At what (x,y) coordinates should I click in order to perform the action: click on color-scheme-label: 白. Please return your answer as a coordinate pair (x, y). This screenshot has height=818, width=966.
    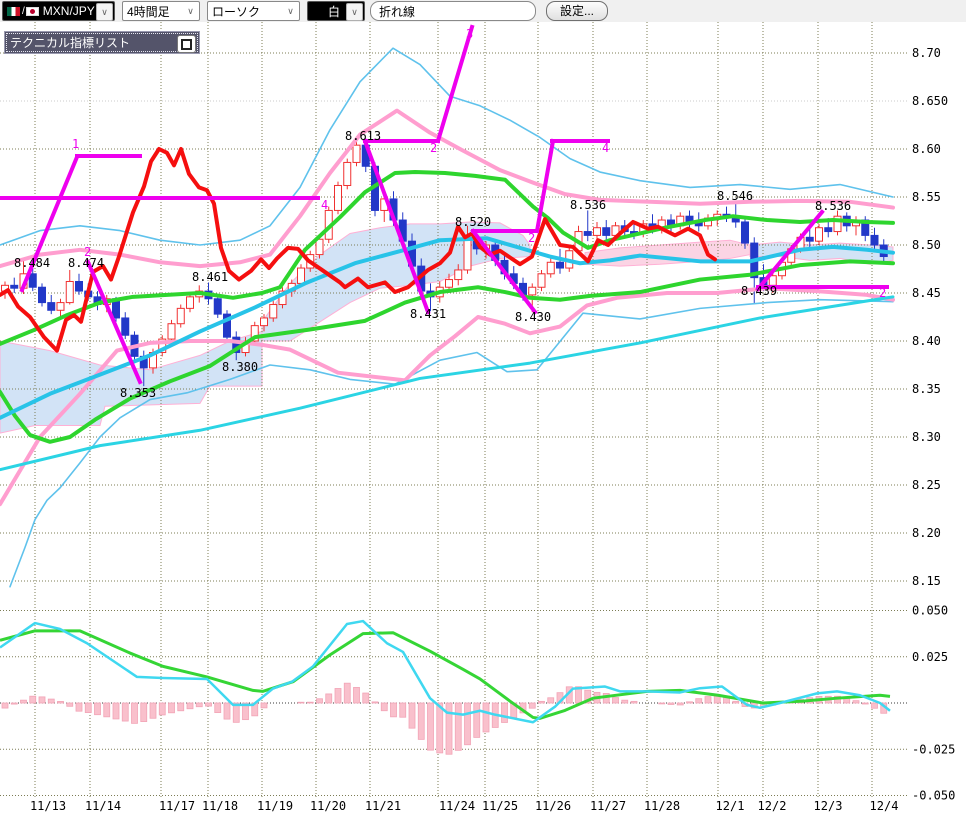
    Looking at the image, I should click on (334, 11).